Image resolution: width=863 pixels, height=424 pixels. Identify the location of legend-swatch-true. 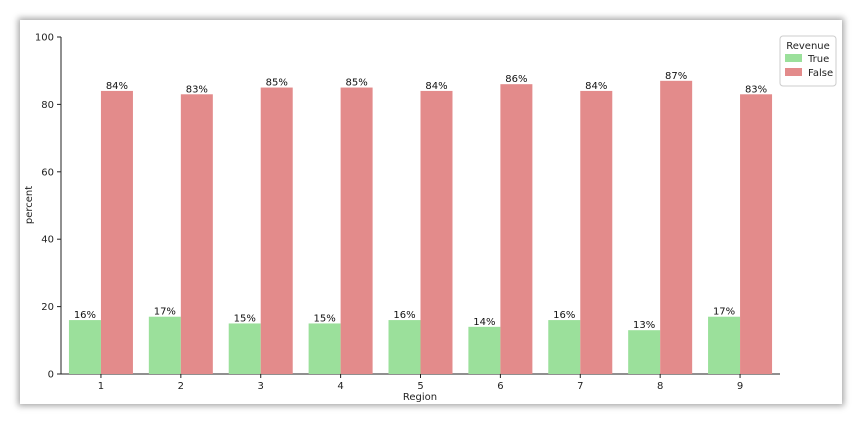
(793, 58).